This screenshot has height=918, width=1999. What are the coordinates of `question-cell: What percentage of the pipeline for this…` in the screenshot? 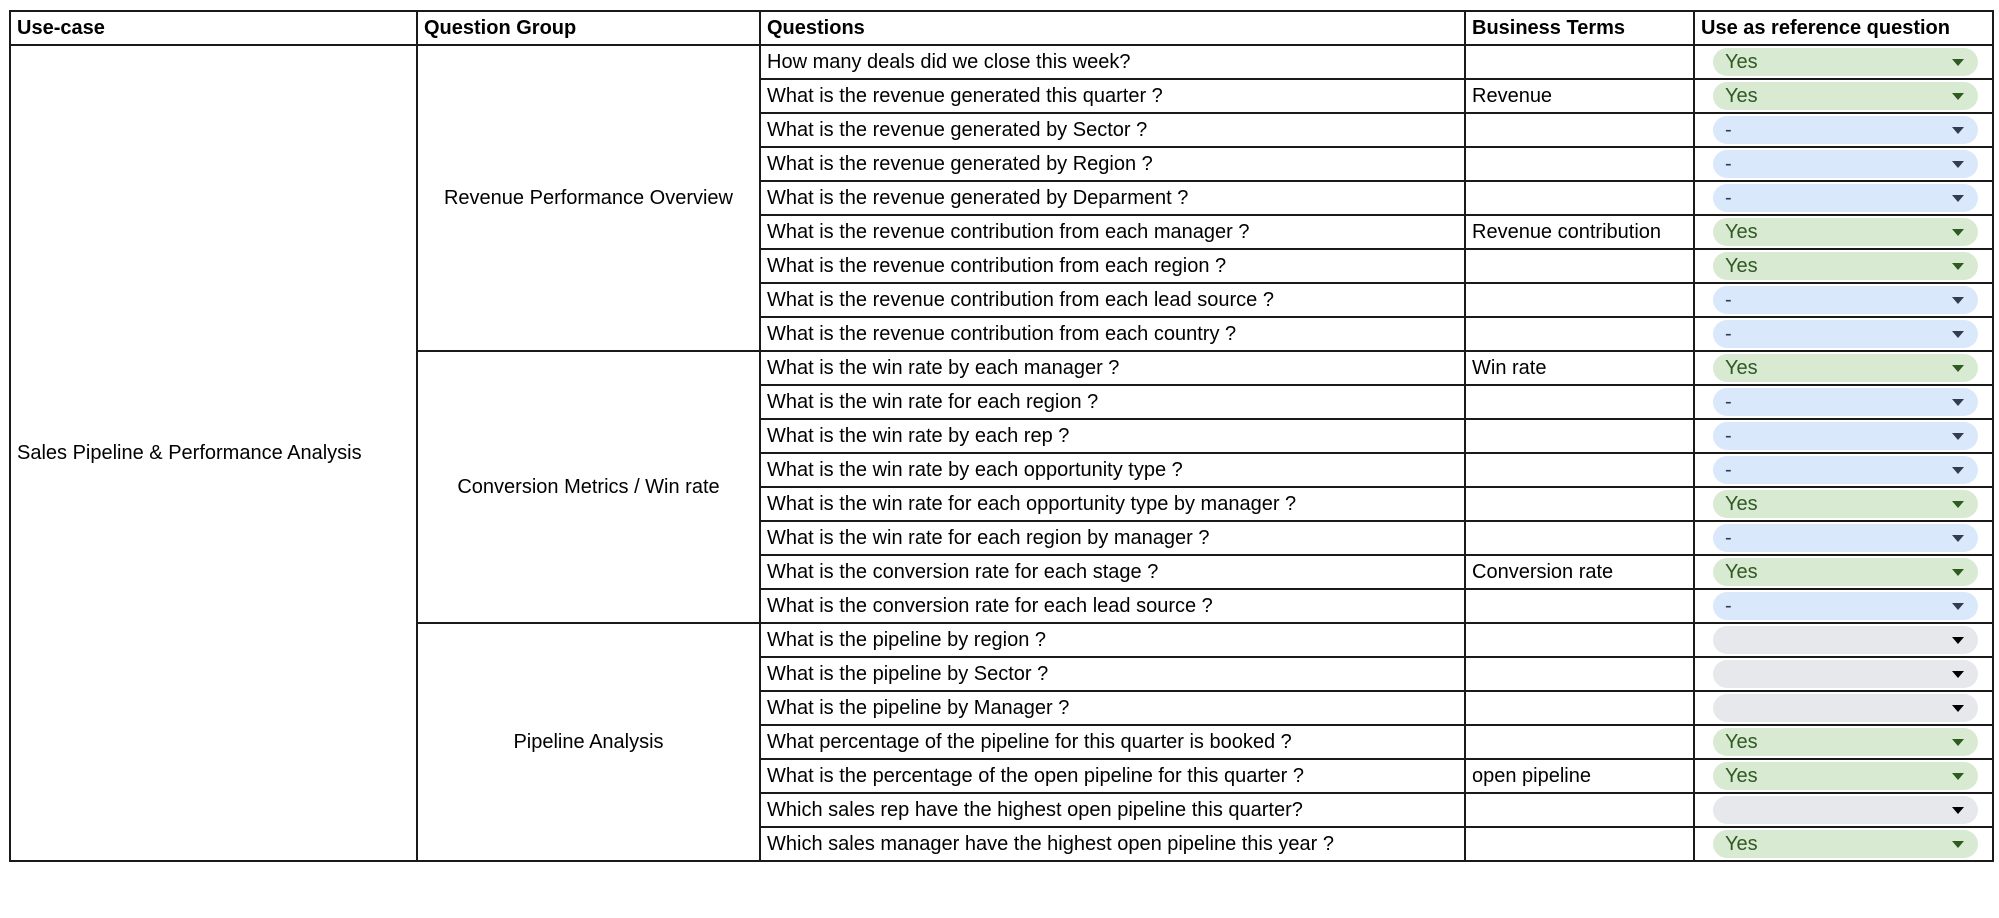 It's located at (1112, 742).